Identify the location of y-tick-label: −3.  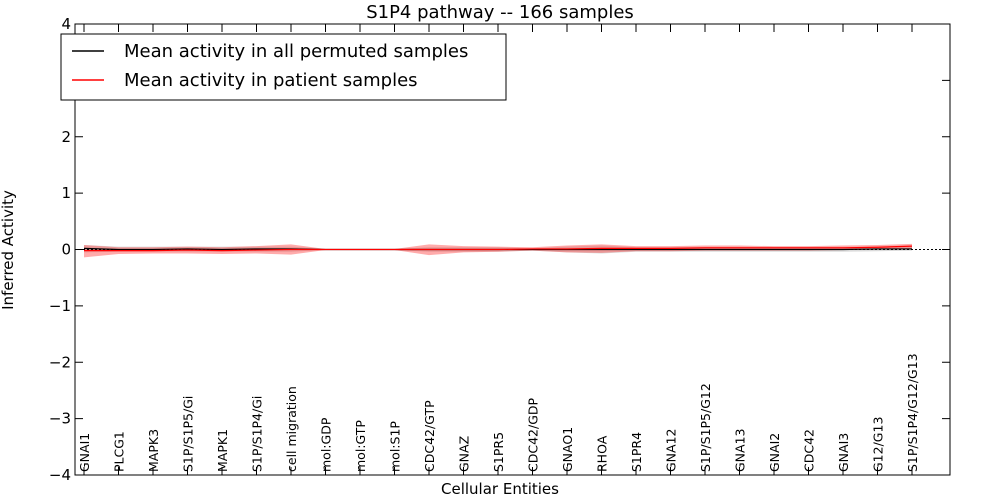
(60, 419).